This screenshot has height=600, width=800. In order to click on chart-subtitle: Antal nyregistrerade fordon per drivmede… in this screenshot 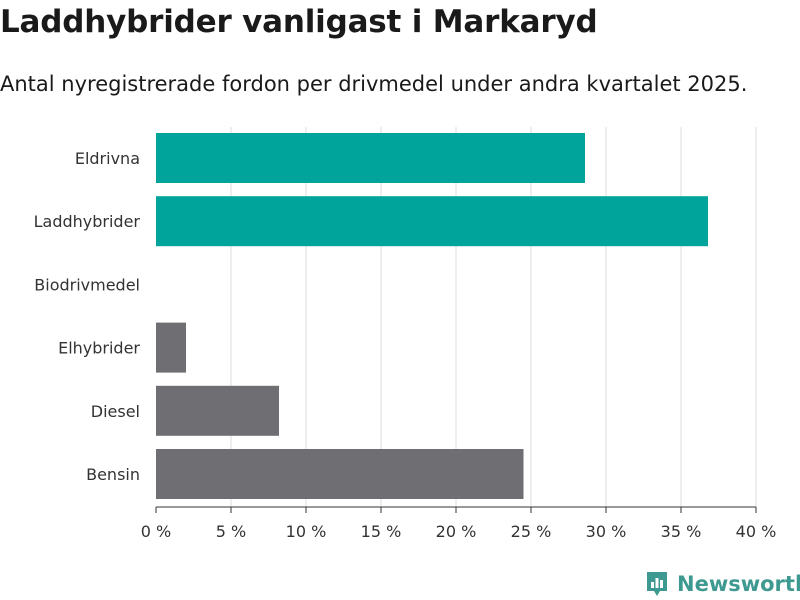, I will do `click(374, 84)`.